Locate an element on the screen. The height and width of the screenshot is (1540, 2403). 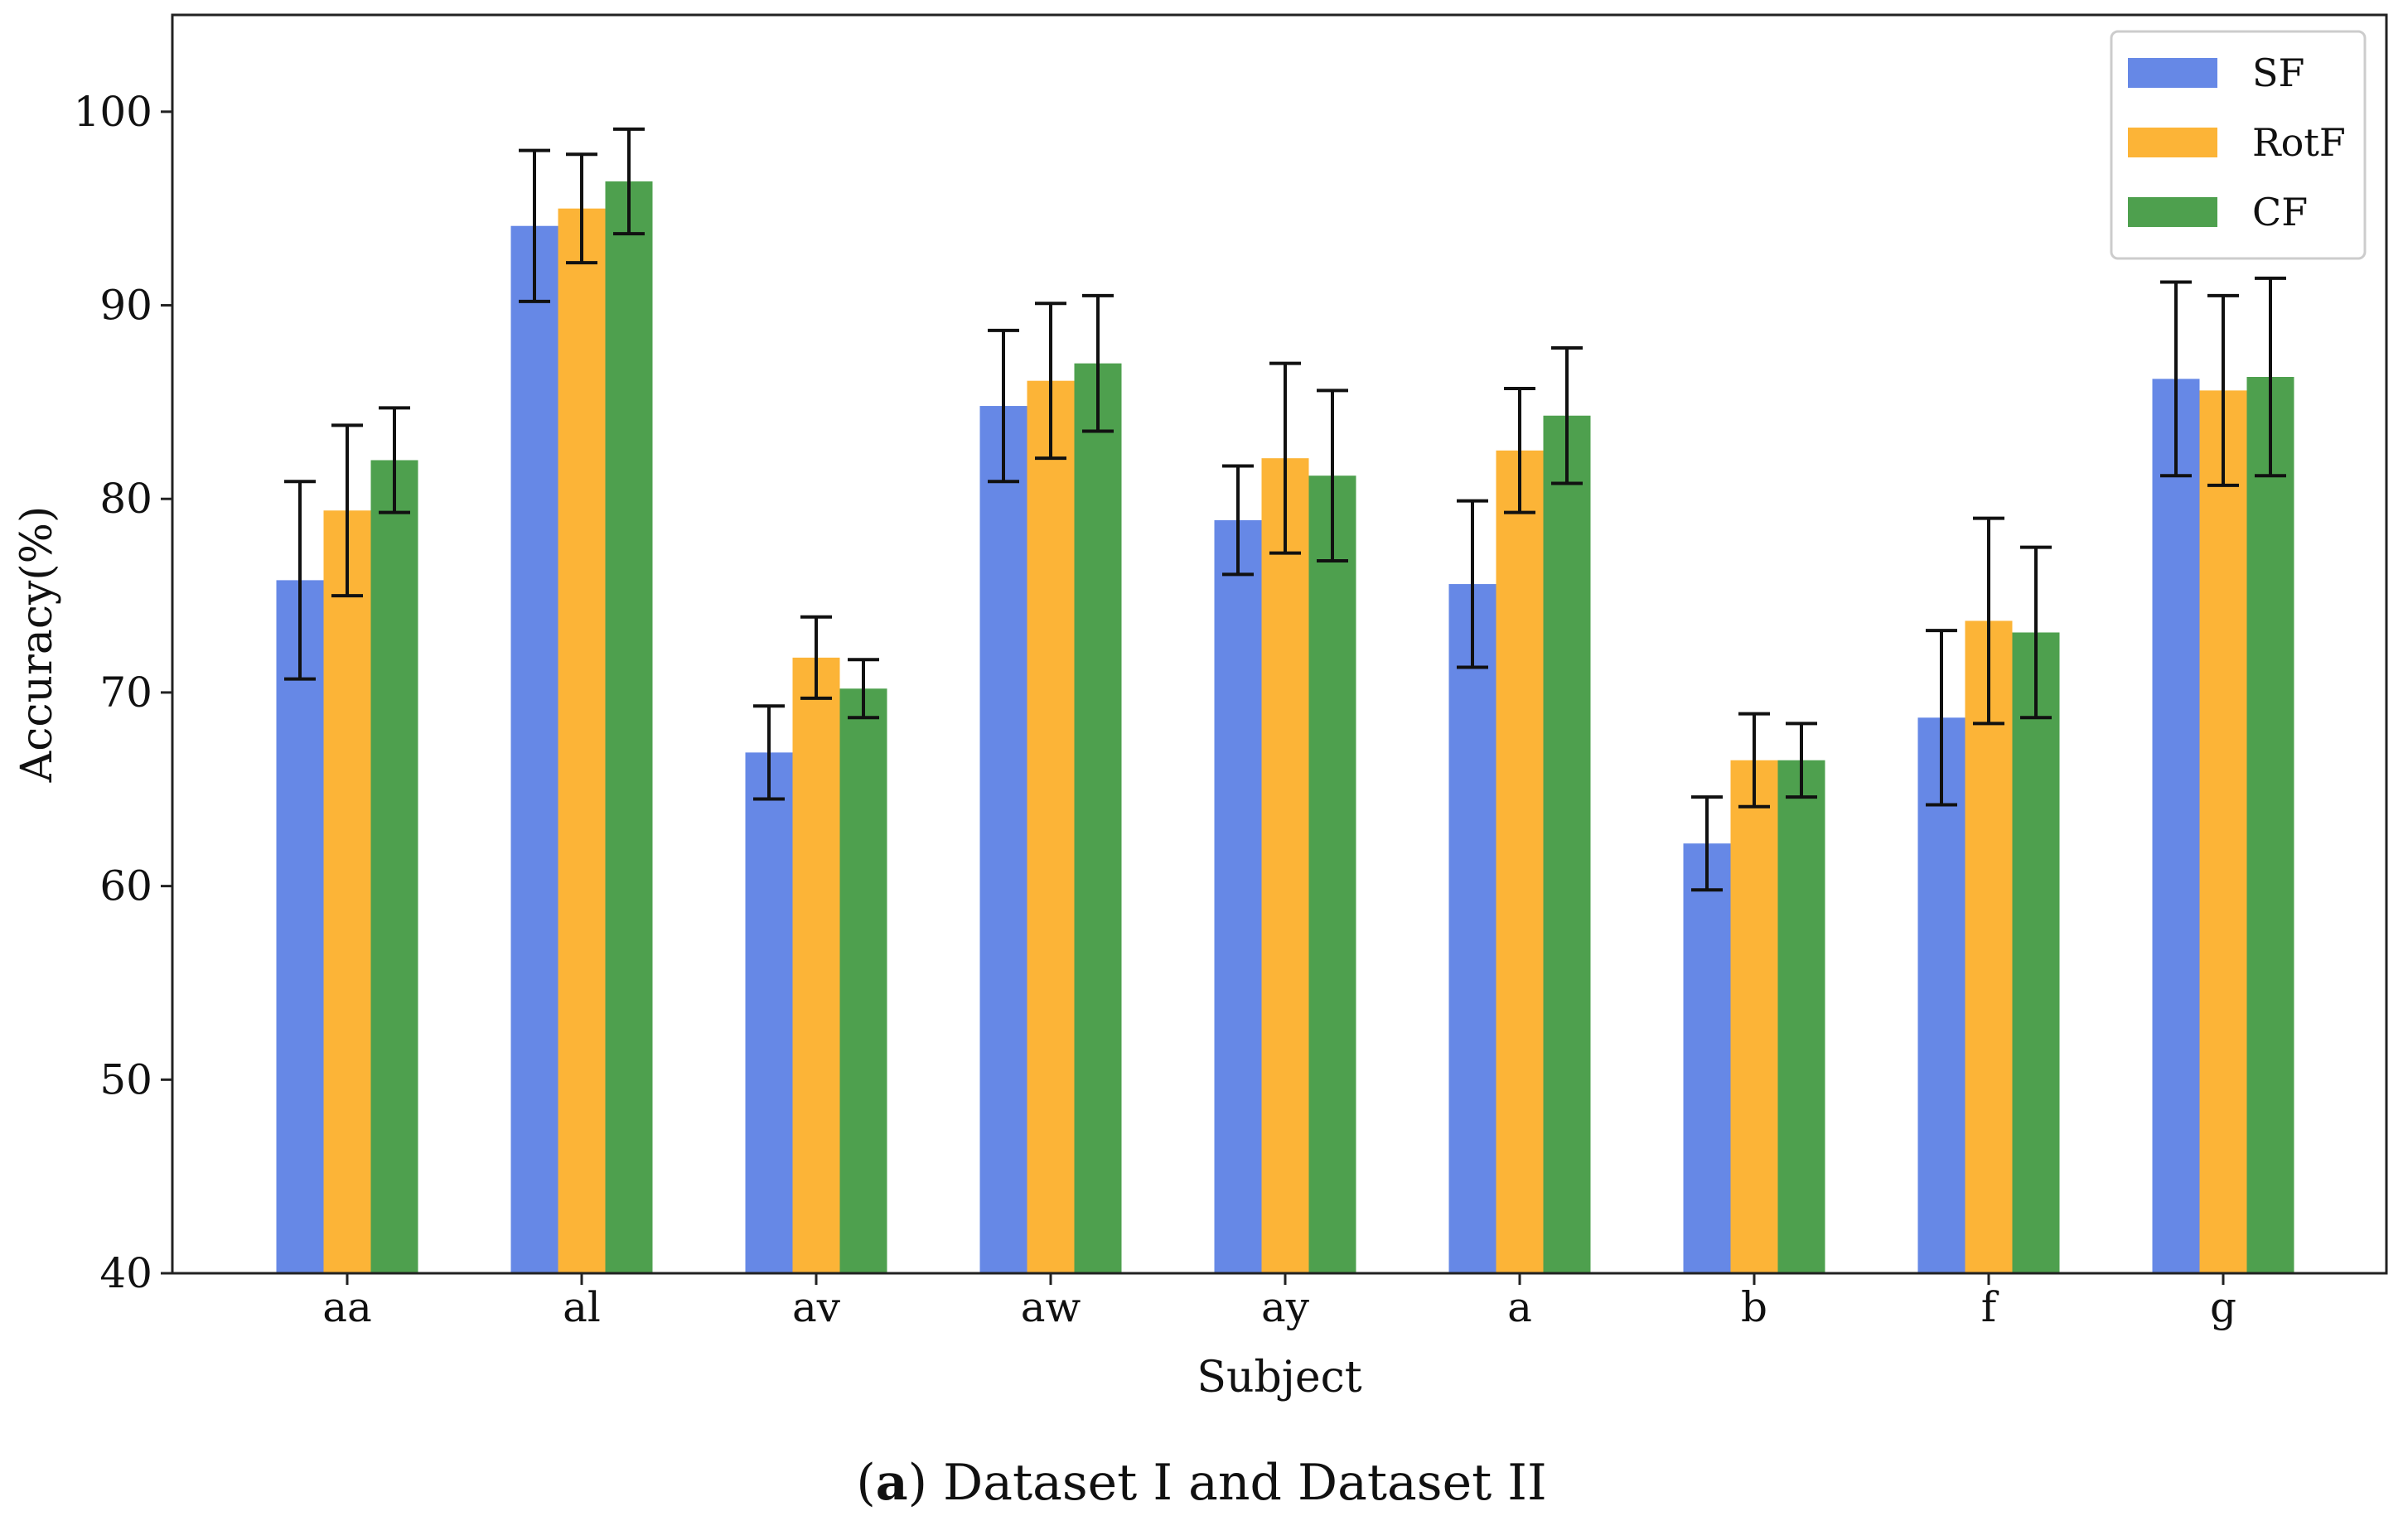
bar-rotf-ay is located at coordinates (1285, 865).